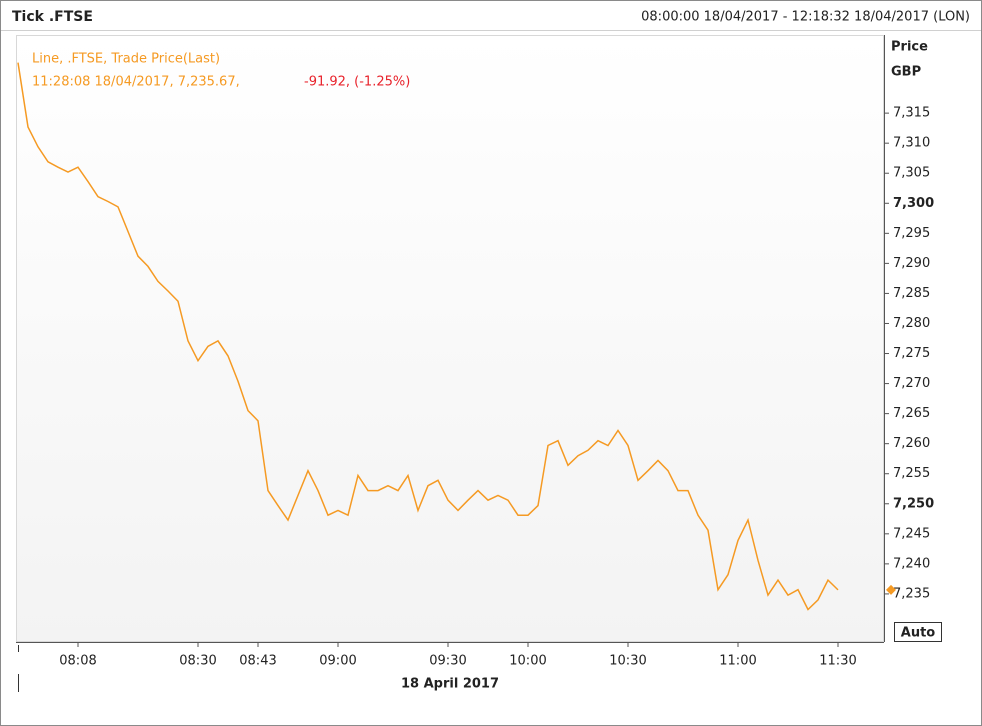 This screenshot has height=726, width=982. Describe the element at coordinates (911, 443) in the screenshot. I see `y-tick-label: 7,260` at that location.